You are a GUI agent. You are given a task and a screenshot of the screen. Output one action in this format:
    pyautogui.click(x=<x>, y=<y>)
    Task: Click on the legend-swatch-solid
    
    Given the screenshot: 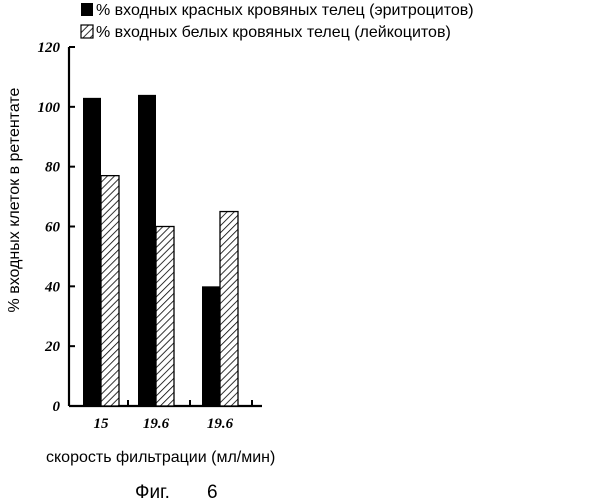 What is the action you would take?
    pyautogui.click(x=87, y=9)
    